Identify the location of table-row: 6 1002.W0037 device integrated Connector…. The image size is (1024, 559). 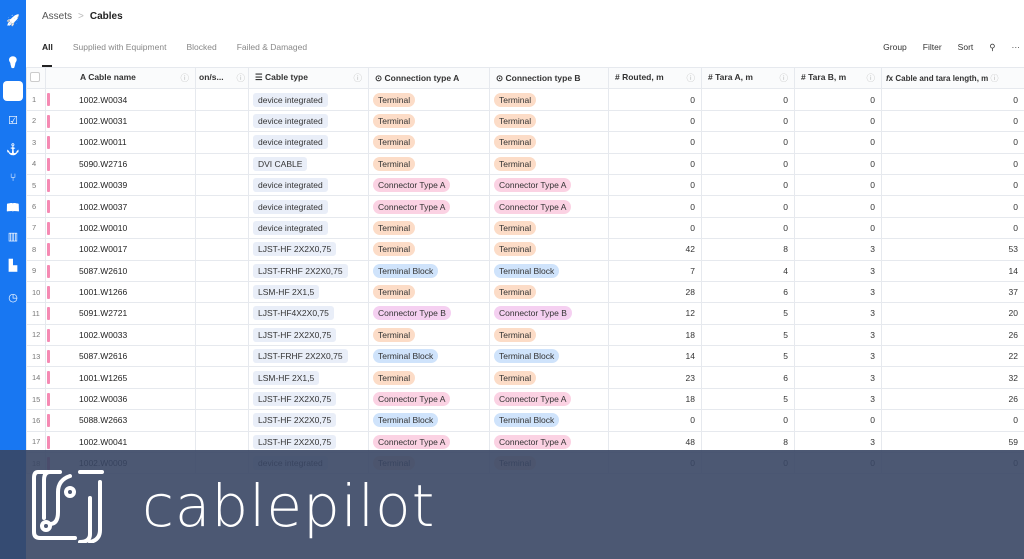
(525, 206).